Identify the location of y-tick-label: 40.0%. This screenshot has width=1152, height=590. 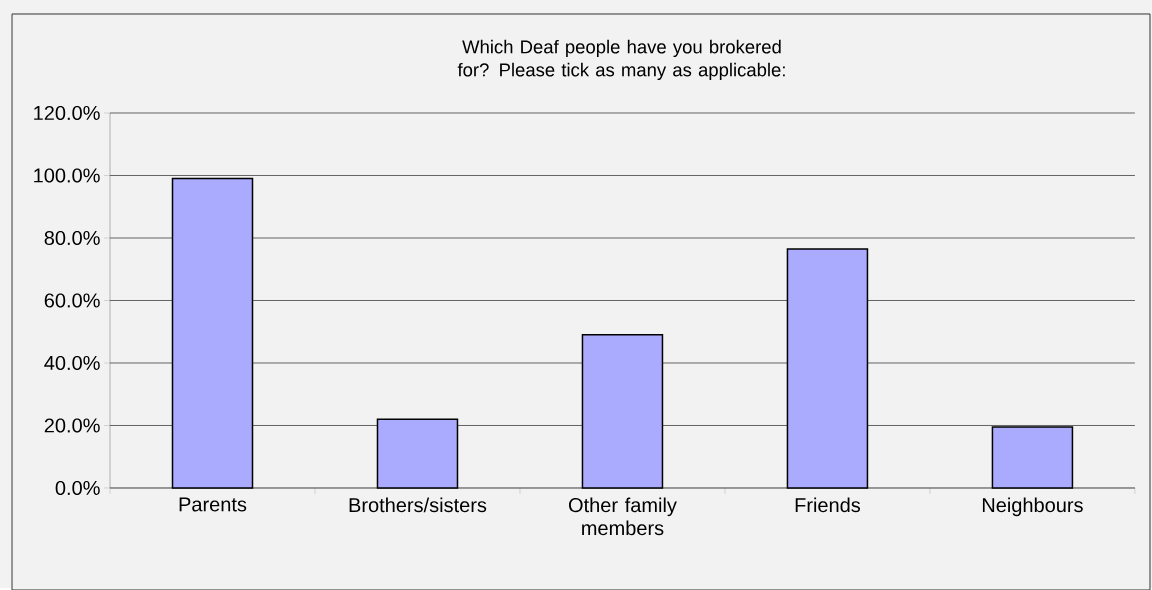
(72, 362).